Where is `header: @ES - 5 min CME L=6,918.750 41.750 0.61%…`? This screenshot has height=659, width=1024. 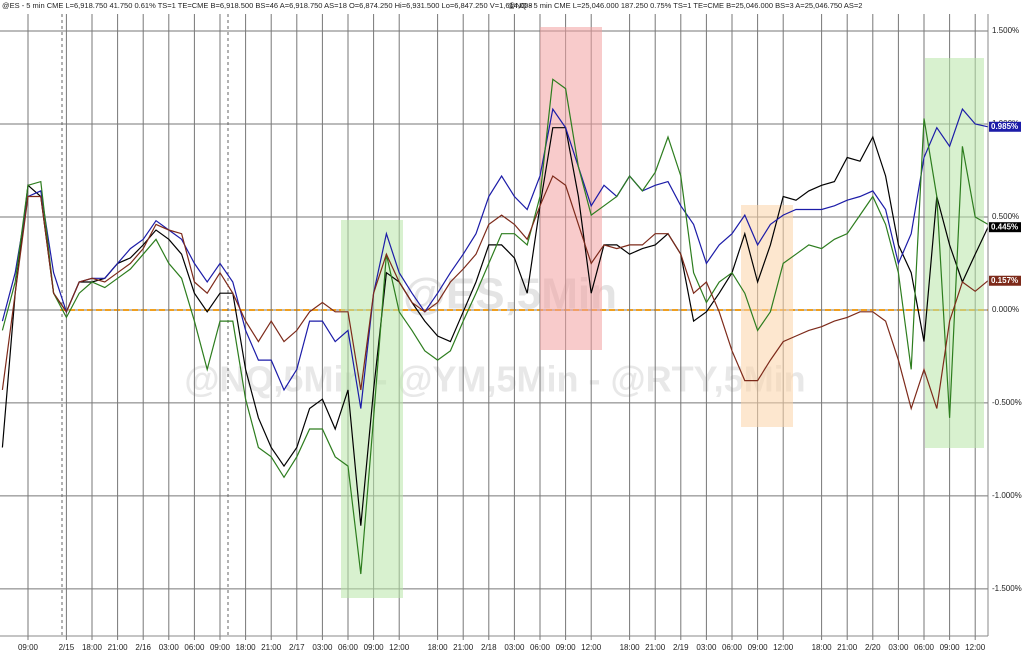 header: @ES - 5 min CME L=6,918.750 41.750 0.61%… is located at coordinates (267, 5).